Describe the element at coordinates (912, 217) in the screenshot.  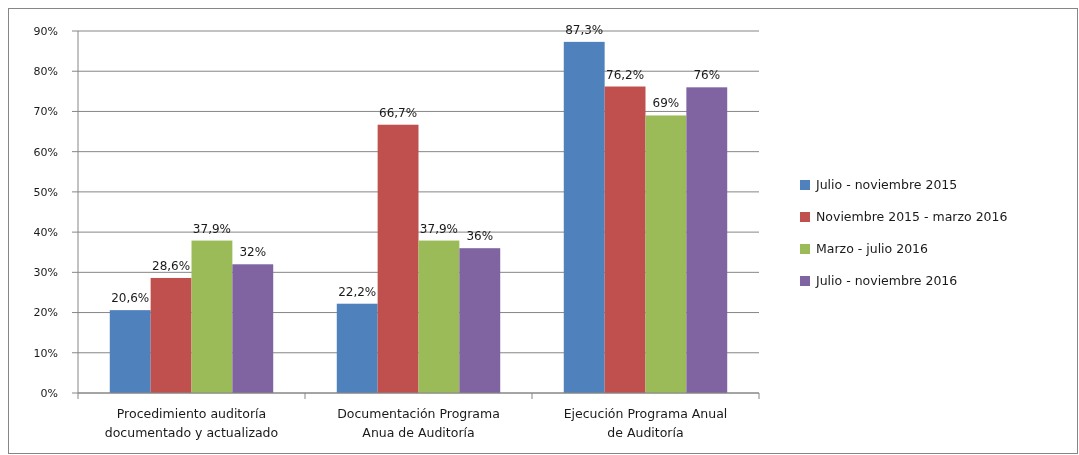
I see `legend-label: Noviembre 2015 - marzo 2016` at that location.